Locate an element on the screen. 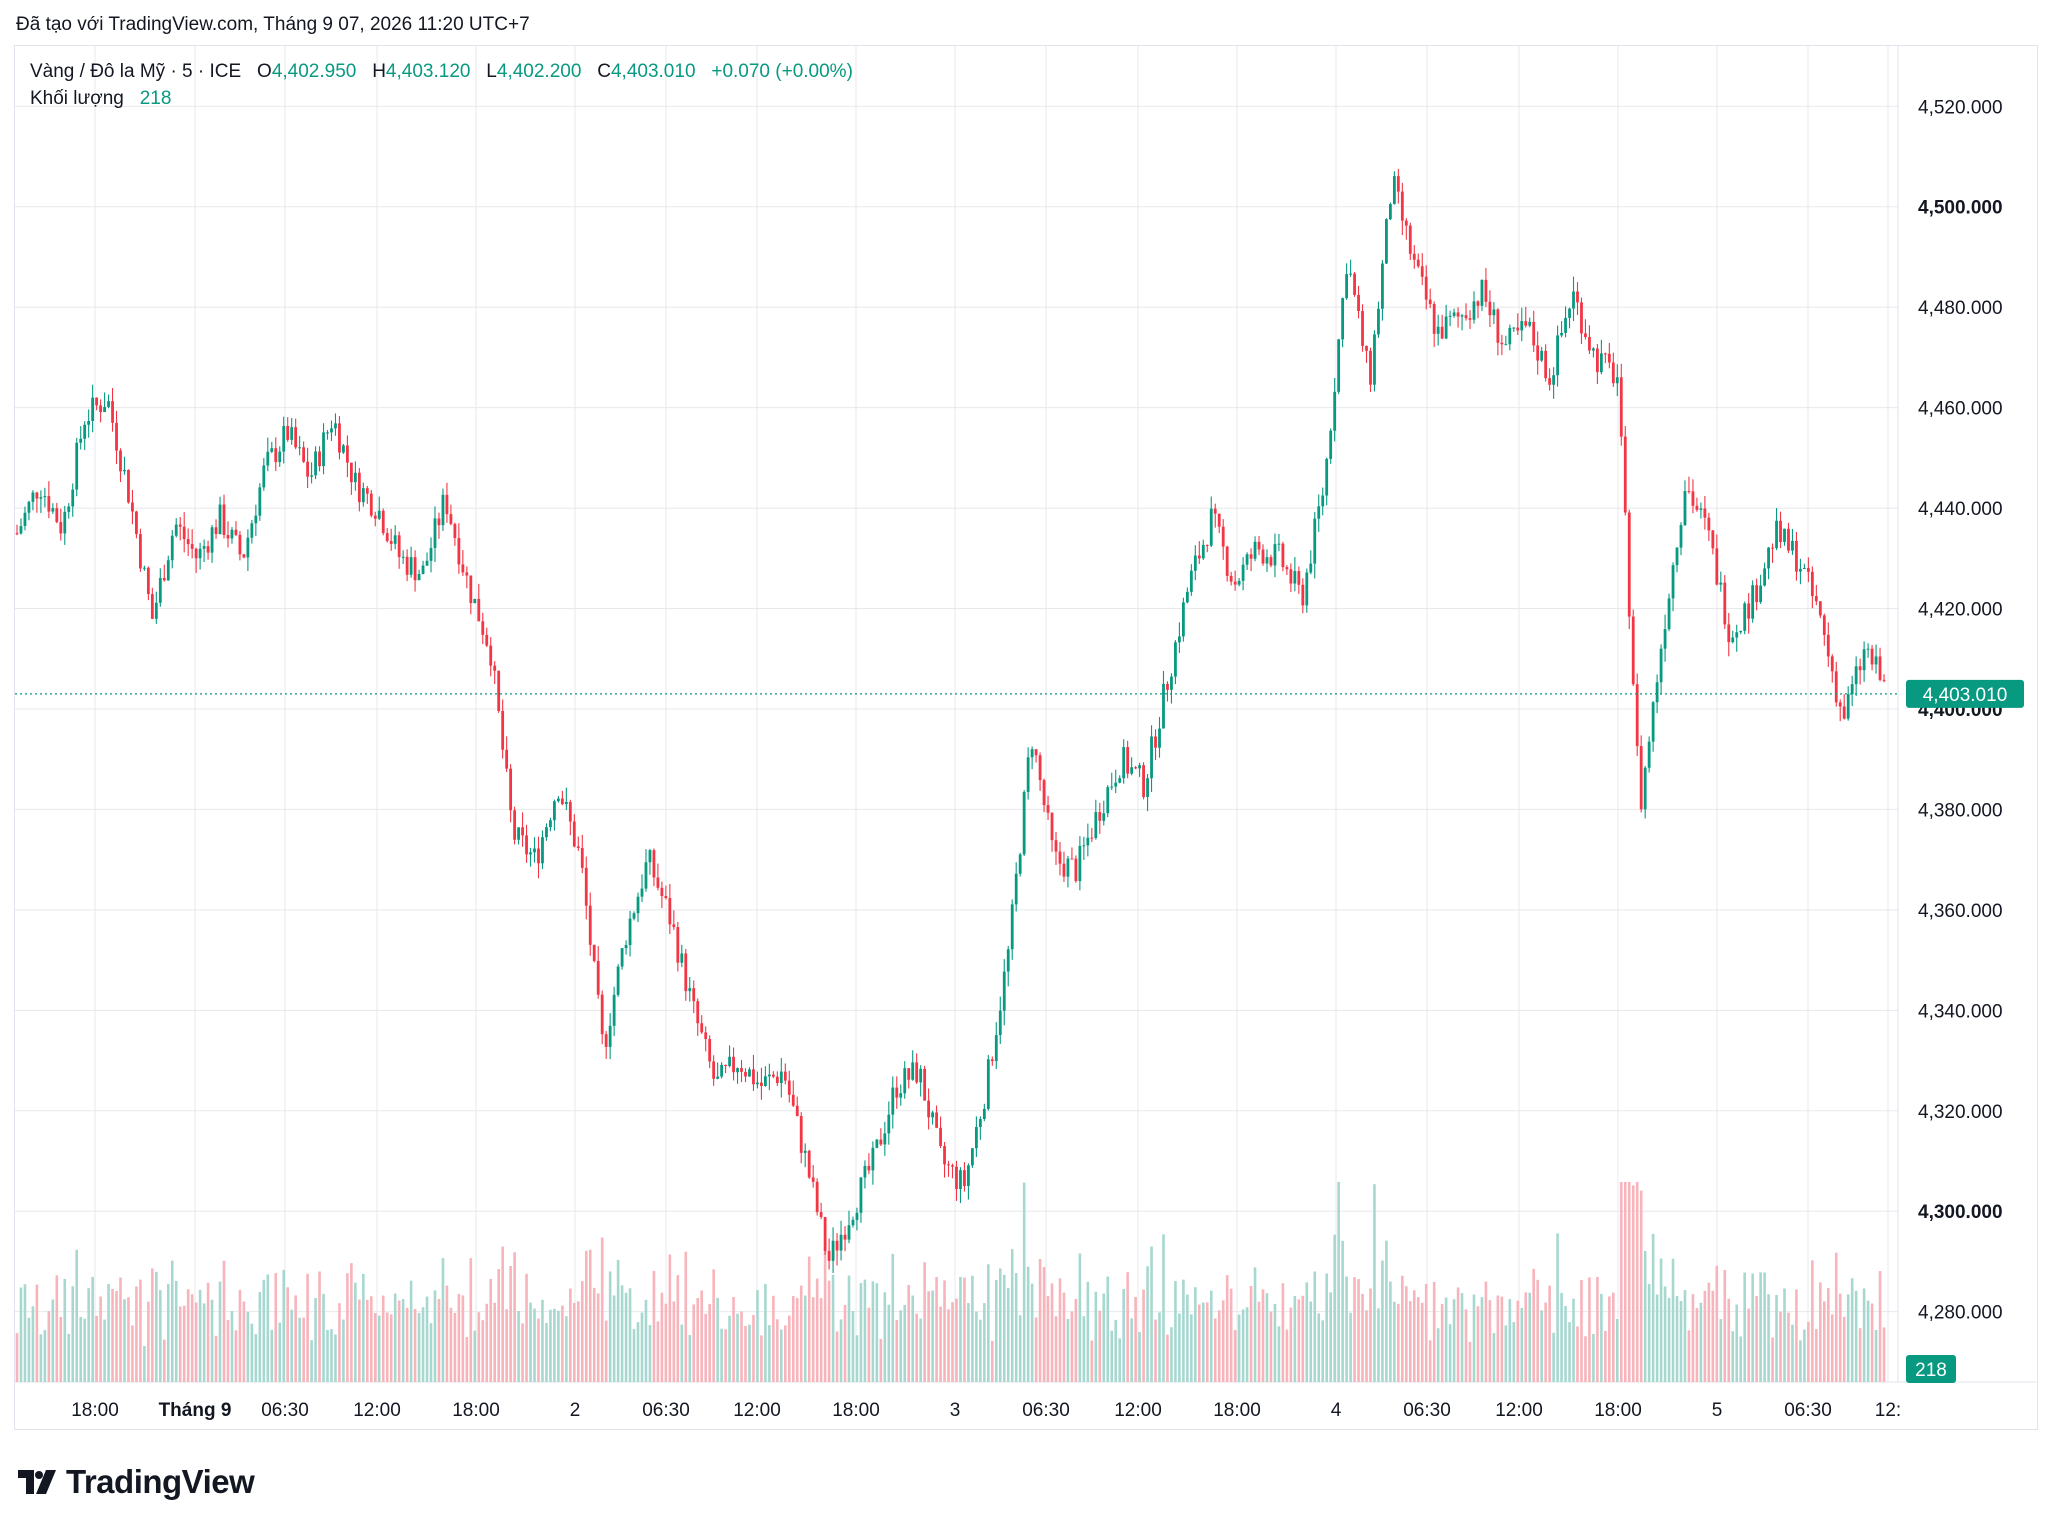  tradingview-logo: TradingView is located at coordinates (136, 1482).